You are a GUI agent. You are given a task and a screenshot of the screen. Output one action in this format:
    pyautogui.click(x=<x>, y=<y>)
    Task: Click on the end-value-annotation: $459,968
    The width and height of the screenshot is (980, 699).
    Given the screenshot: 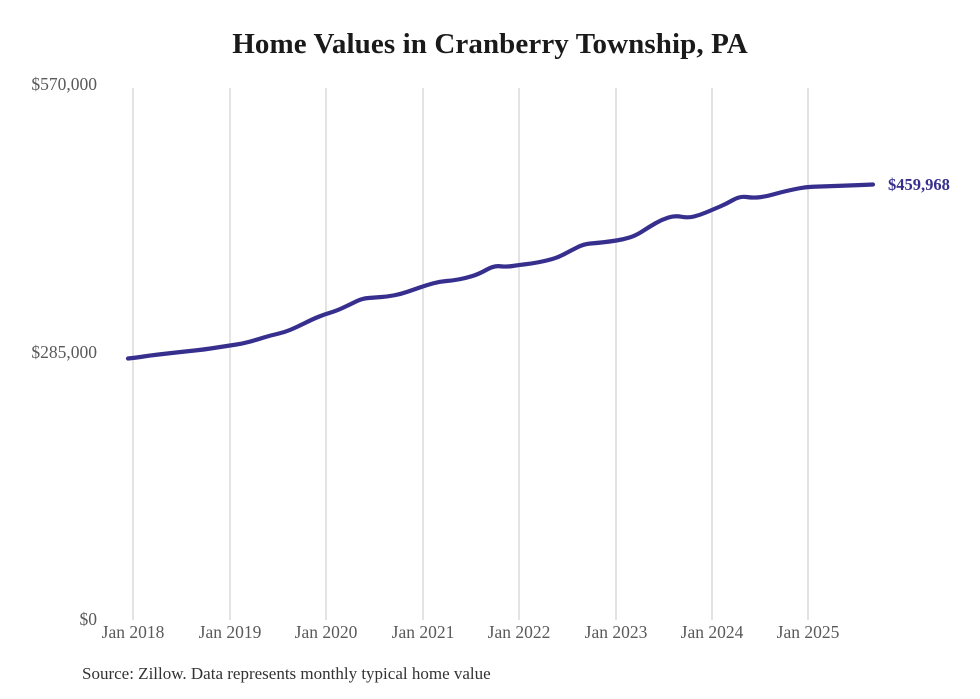 What is the action you would take?
    pyautogui.click(x=919, y=184)
    